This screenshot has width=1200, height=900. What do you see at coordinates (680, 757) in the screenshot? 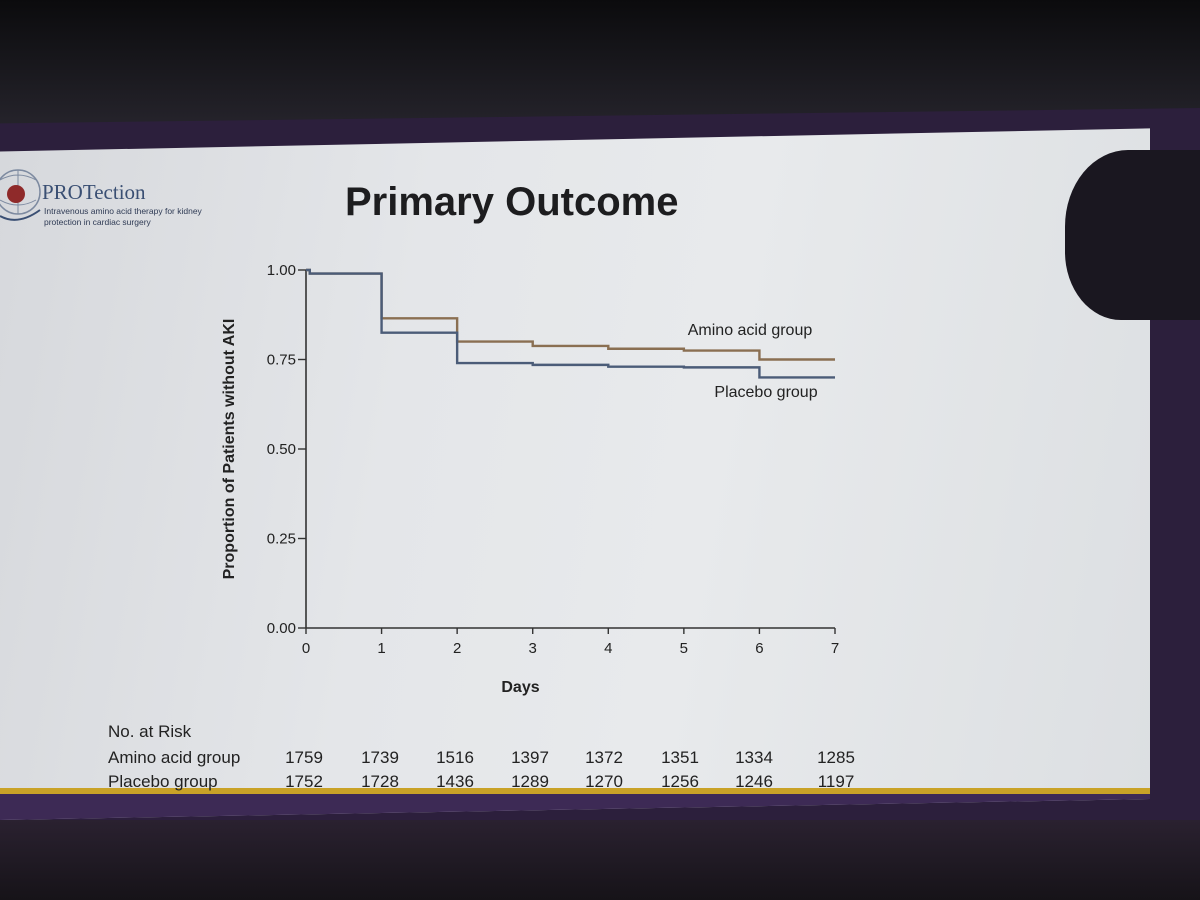
I see `risk-count: 1351` at bounding box center [680, 757].